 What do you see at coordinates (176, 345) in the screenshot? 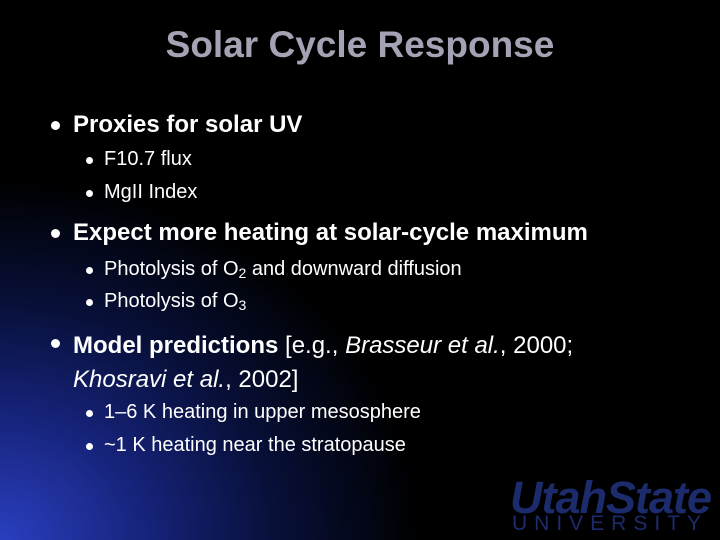
I see `bullet-text: Model predictions` at bounding box center [176, 345].